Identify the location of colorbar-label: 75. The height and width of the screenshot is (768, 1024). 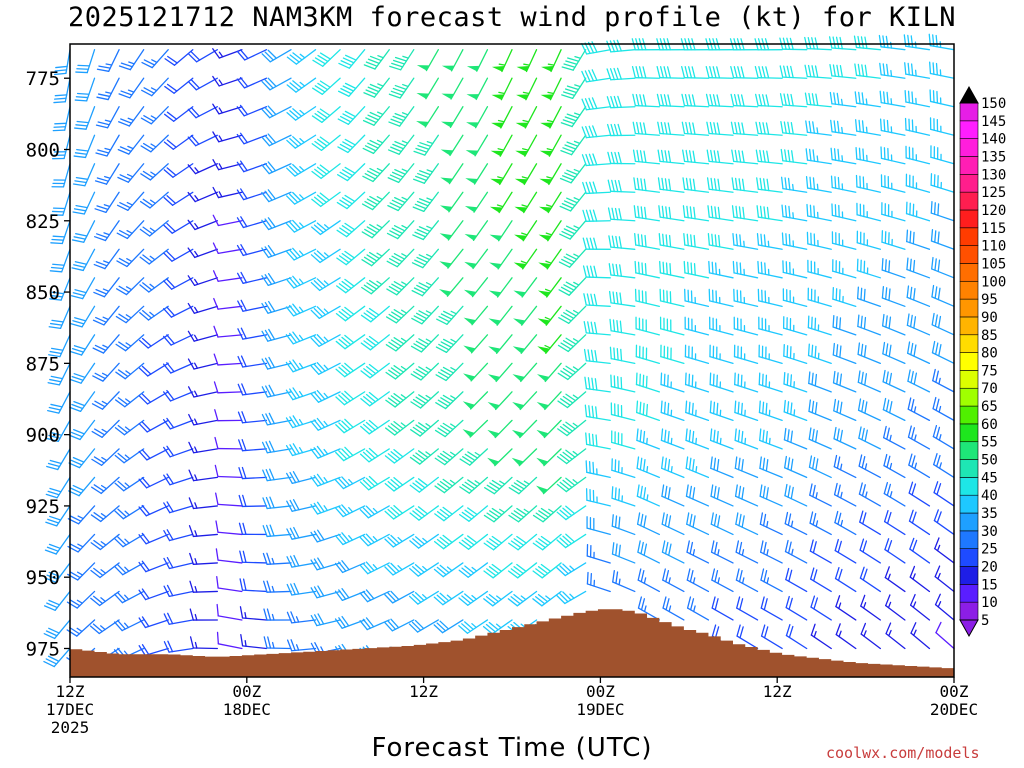
(989, 371).